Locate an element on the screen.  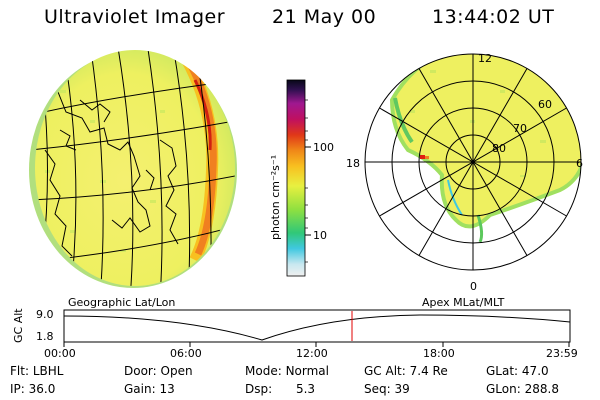
mode-status: Mode: Normal is located at coordinates (287, 371).